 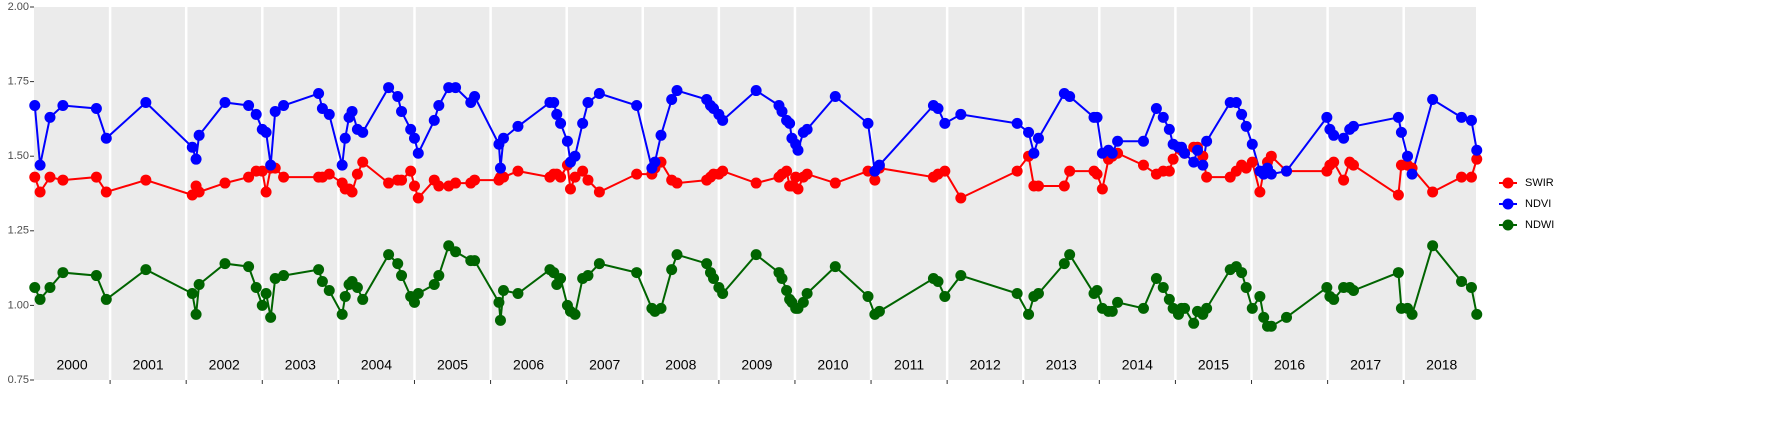 What do you see at coordinates (148, 365) in the screenshot?
I see `year-label: 2001` at bounding box center [148, 365].